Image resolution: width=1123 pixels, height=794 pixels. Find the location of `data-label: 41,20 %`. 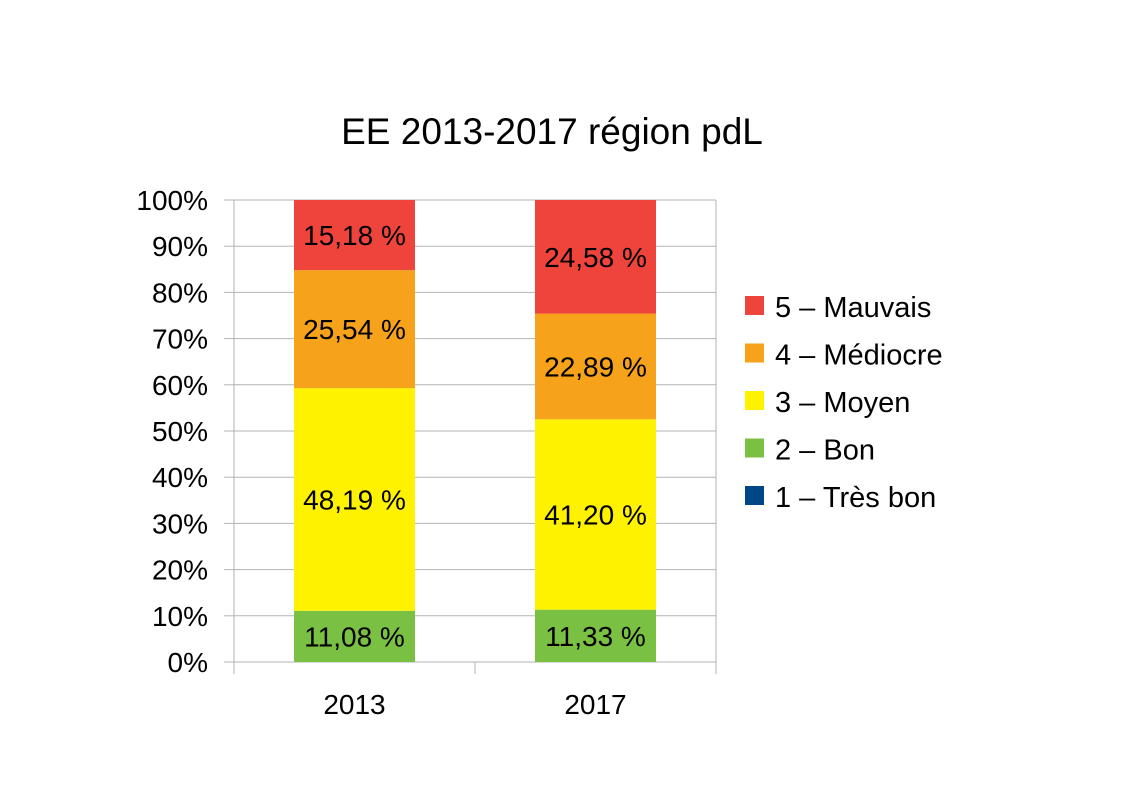

data-label: 41,20 % is located at coordinates (595, 514).